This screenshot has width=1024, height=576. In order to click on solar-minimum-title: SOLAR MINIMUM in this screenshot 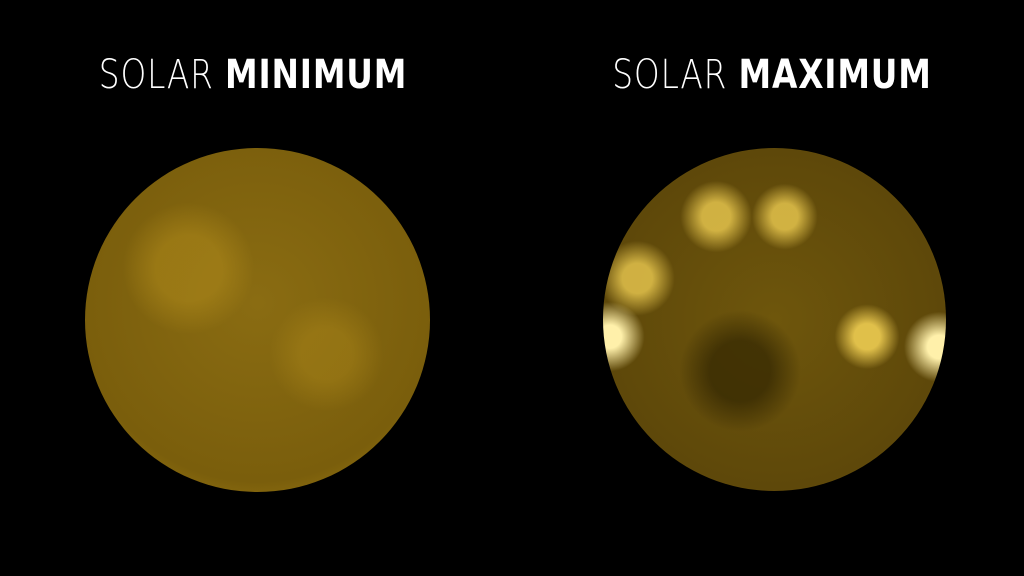, I will do `click(253, 75)`.